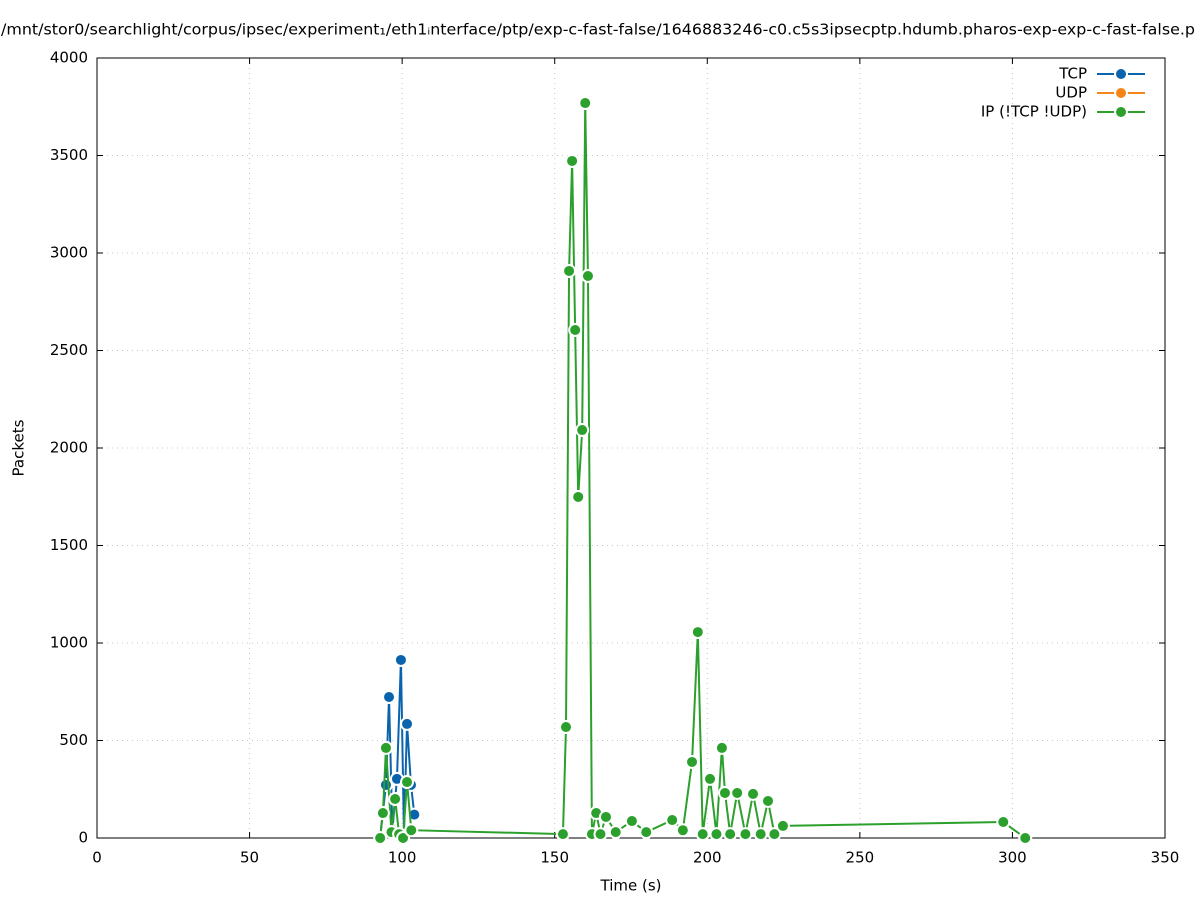  I want to click on x-tick-label: 100, so click(402, 858).